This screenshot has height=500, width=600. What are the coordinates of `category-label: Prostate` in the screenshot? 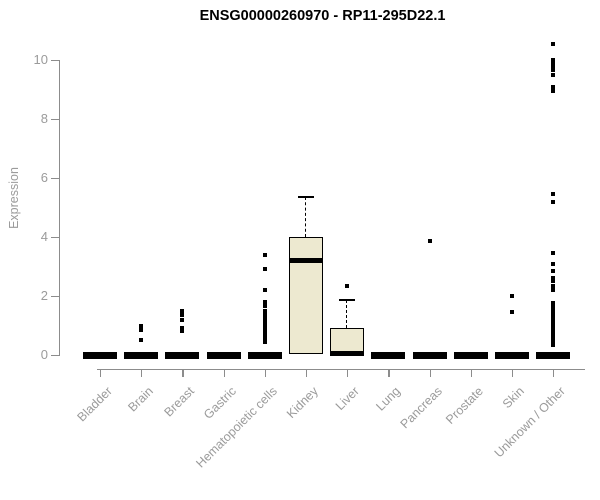 It's located at (464, 405).